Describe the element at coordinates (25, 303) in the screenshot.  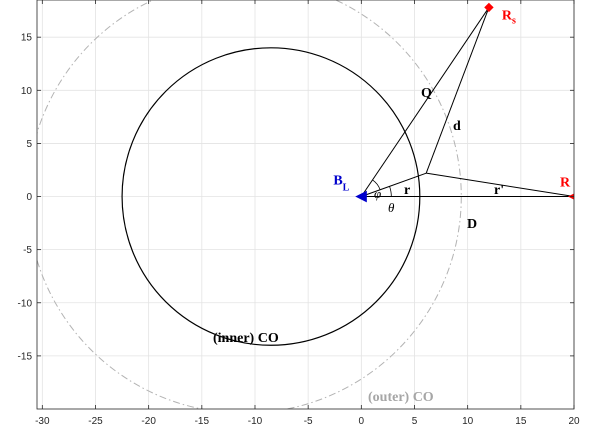
I see `y-tick-label: -10` at that location.